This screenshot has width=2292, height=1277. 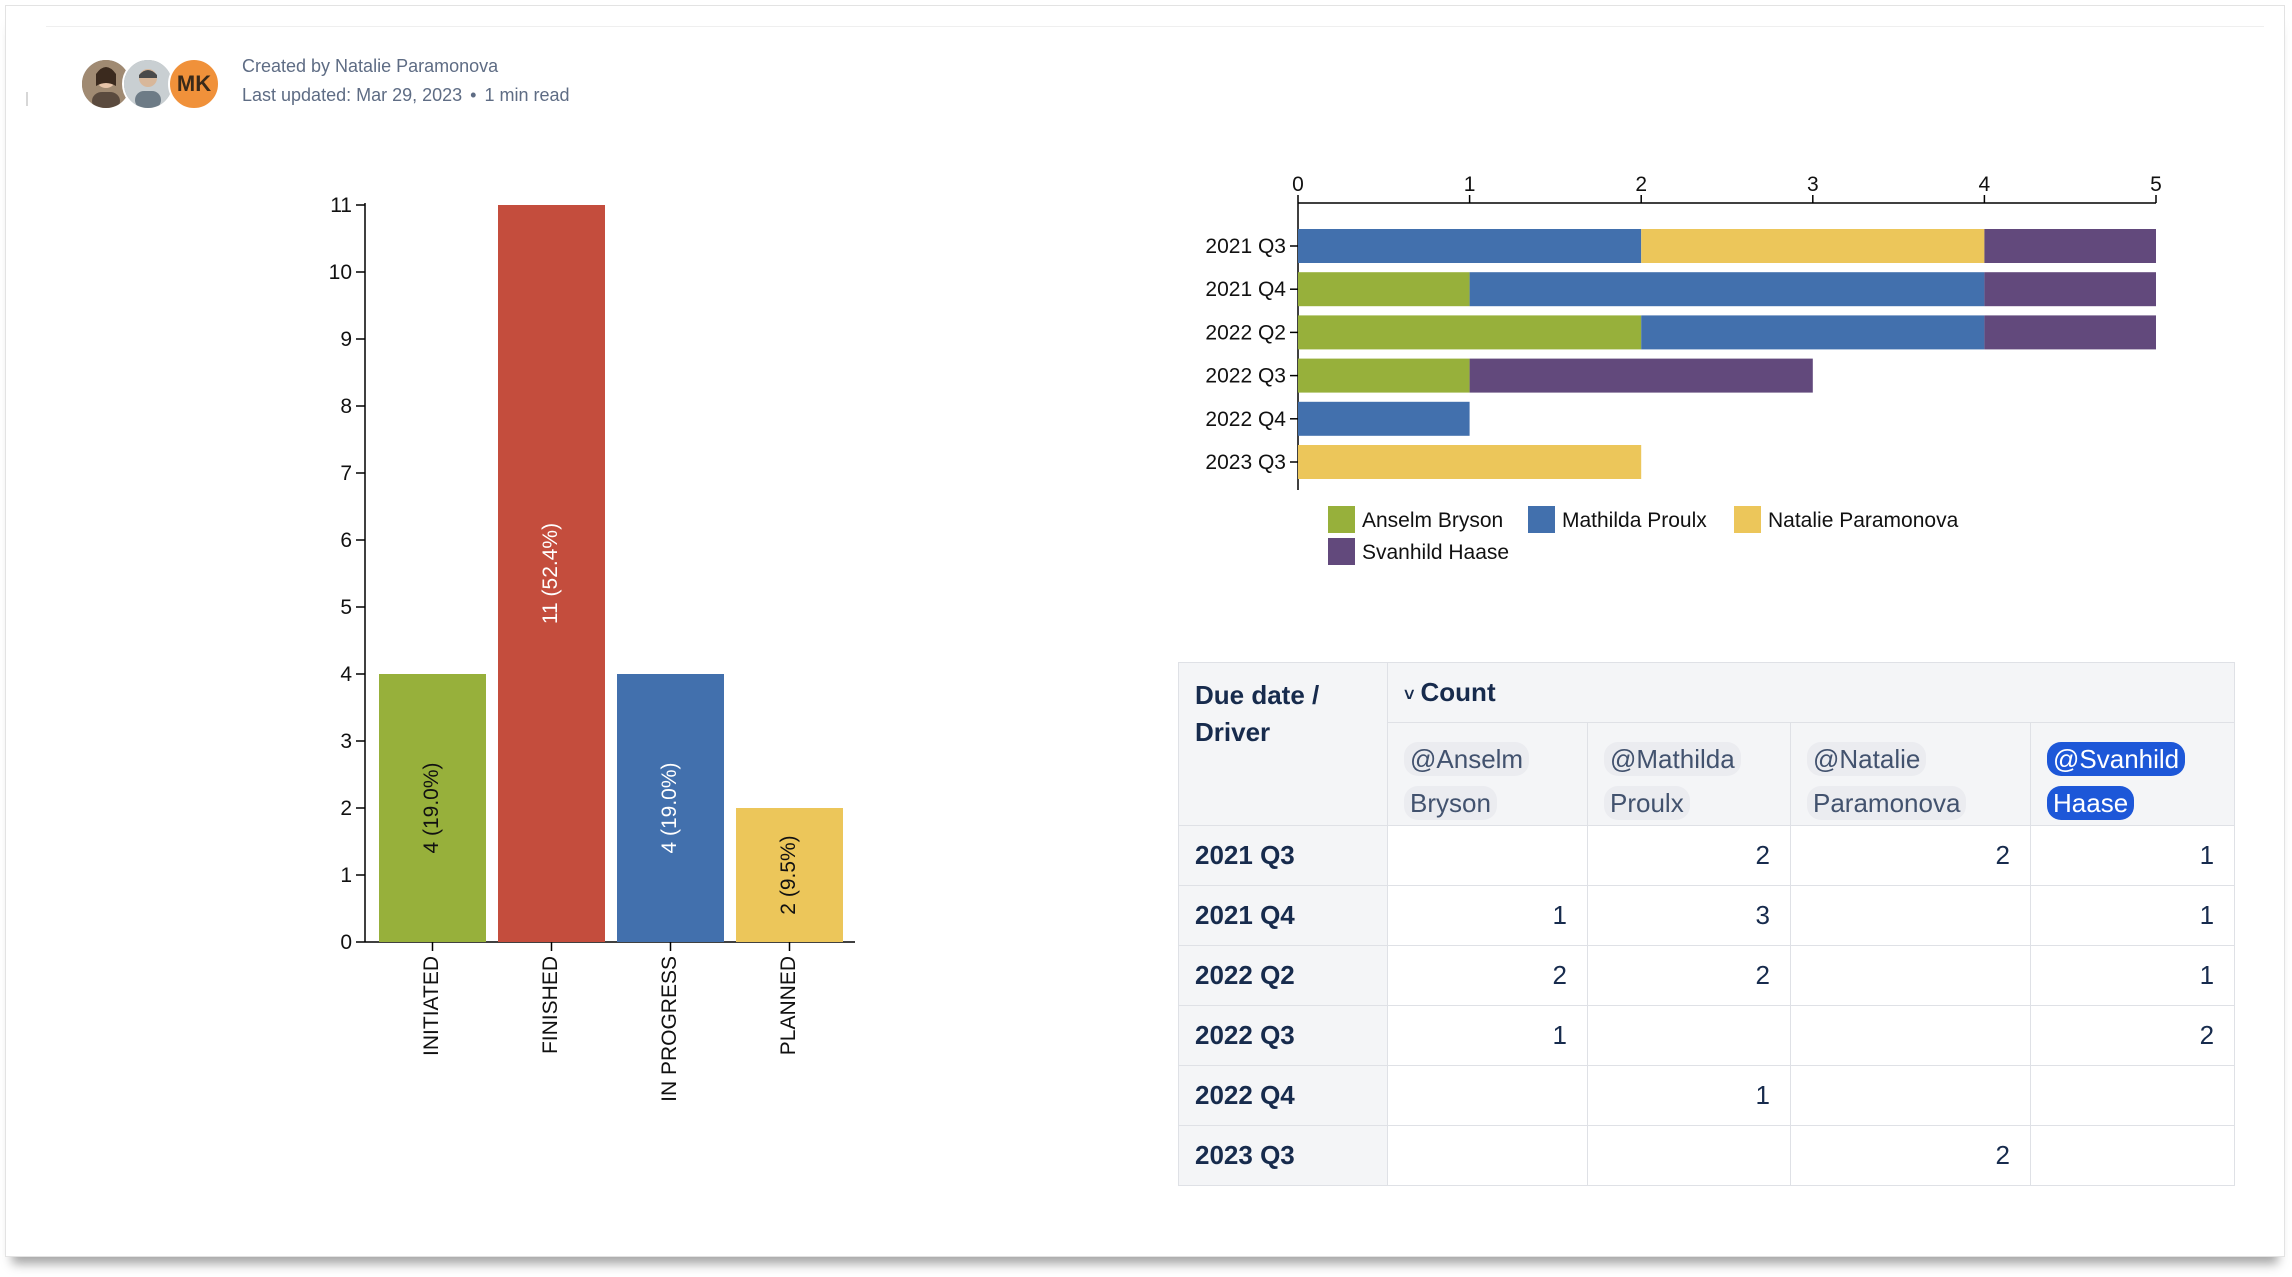 What do you see at coordinates (194, 84) in the screenshot?
I see `avatar: MK` at bounding box center [194, 84].